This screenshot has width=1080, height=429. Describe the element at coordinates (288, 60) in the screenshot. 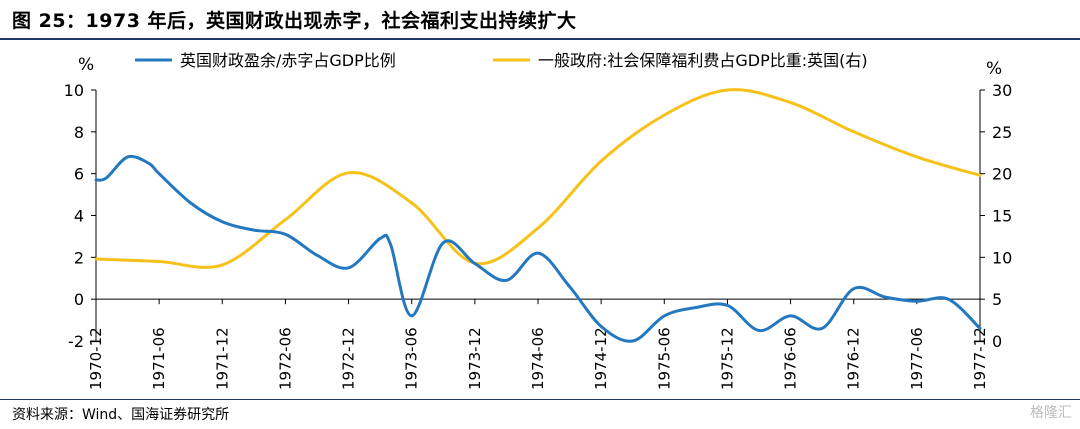

I see `legend-label-deficit: 英国财政盈余/赤字占GDP比例` at that location.